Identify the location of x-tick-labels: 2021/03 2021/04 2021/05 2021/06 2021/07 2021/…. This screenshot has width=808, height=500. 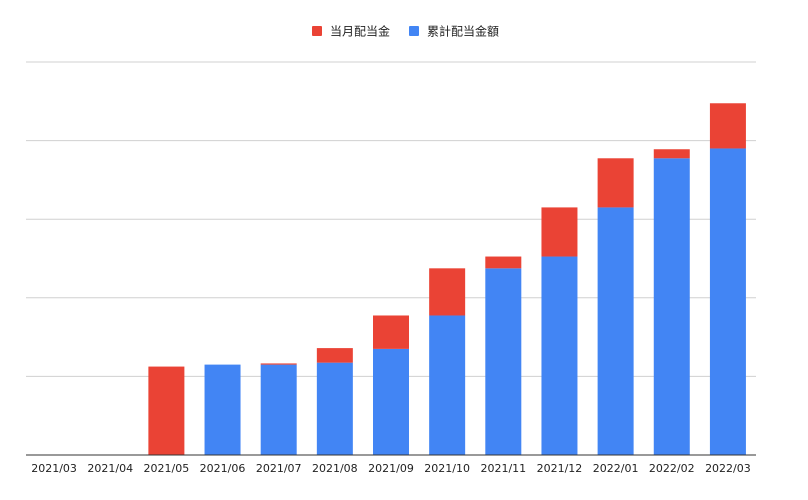
(391, 468).